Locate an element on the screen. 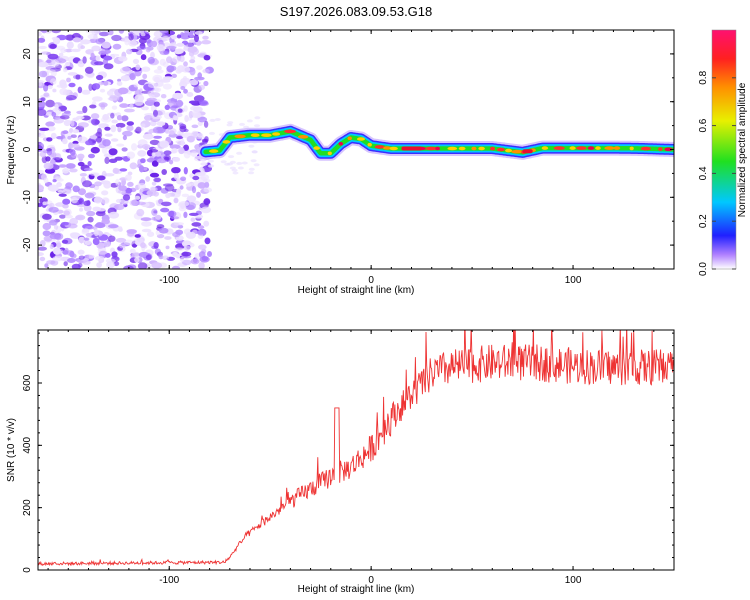 The height and width of the screenshot is (600, 750). snr-xlabel: Height of straight line (km) is located at coordinates (356, 589).